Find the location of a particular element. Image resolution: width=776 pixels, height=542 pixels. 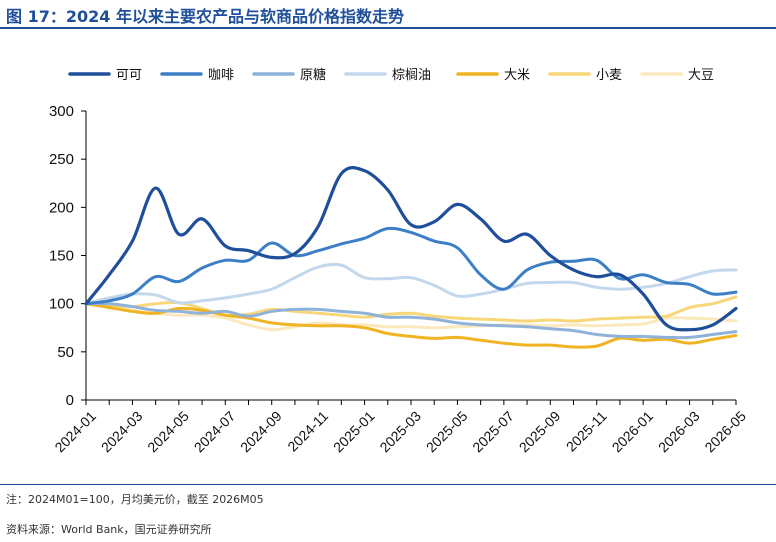

x-tick-label: 2025-03 is located at coordinates (400, 432).